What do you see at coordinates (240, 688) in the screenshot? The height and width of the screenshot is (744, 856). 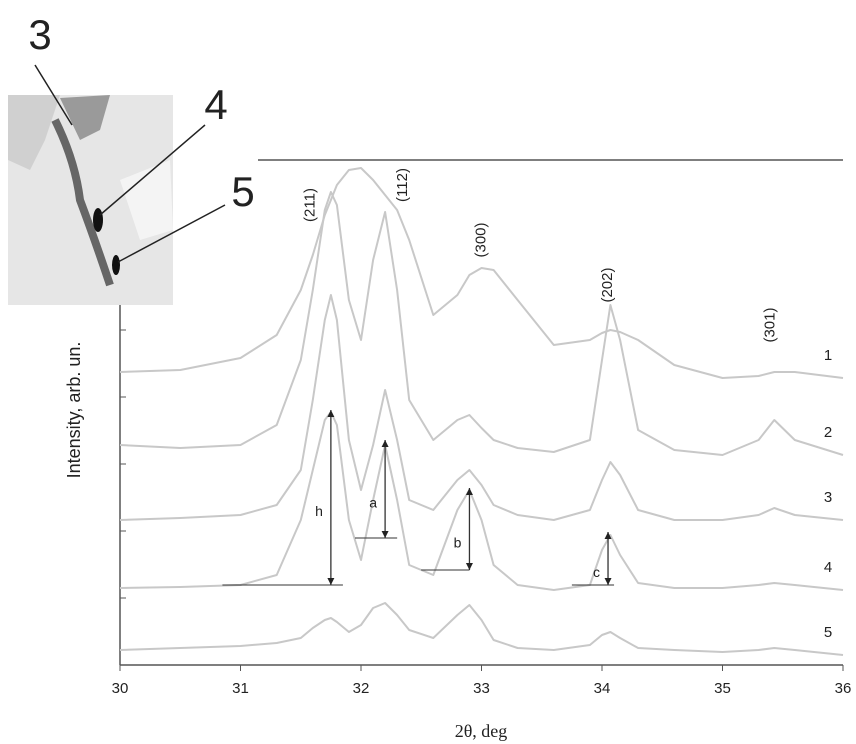 I see `x-tick-label: 31` at bounding box center [240, 688].